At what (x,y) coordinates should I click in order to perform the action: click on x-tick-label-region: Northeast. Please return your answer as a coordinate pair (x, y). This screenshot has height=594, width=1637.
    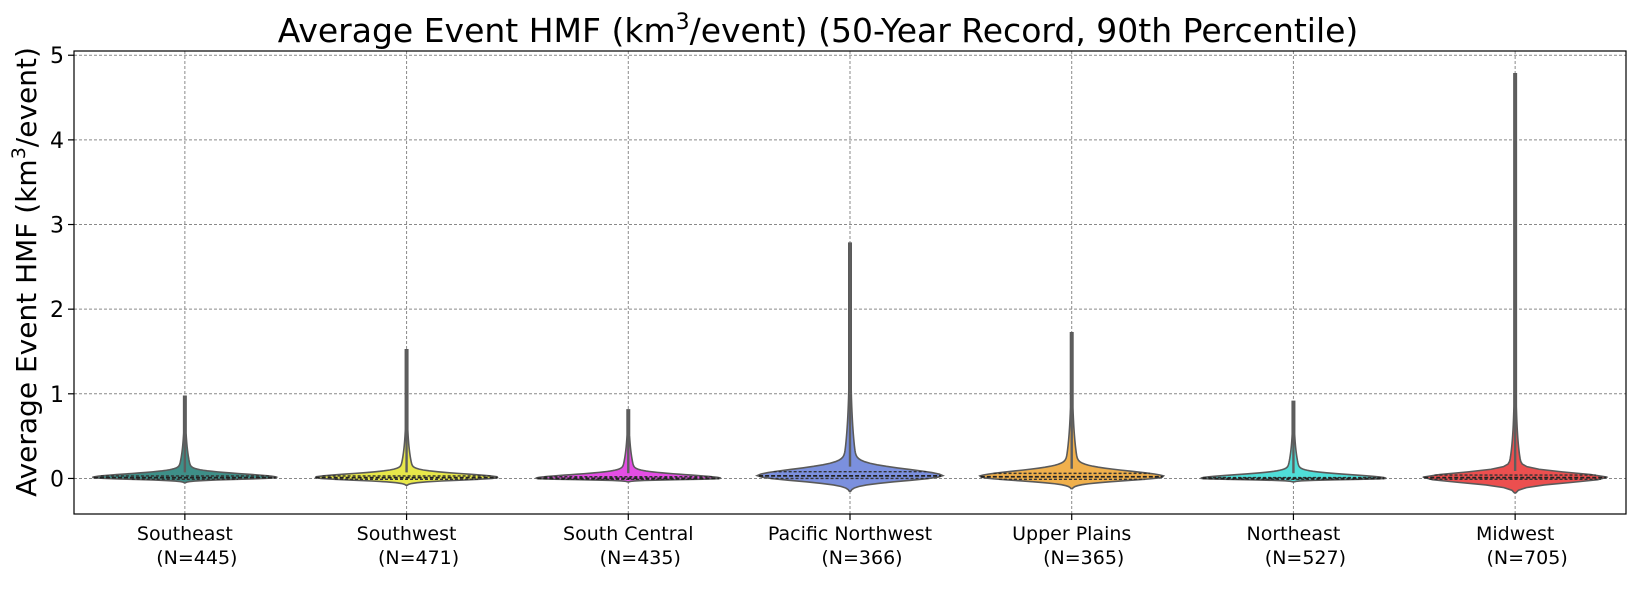
    Looking at the image, I should click on (1294, 534).